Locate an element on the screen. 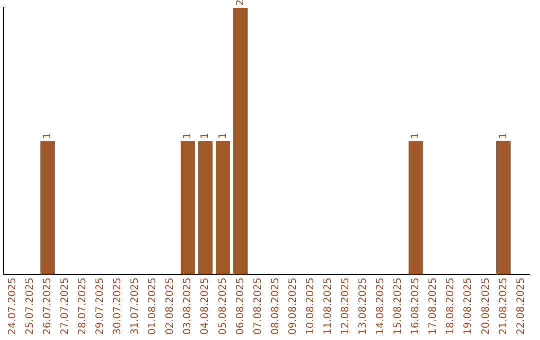 The image size is (540, 340). data-label: 2 is located at coordinates (240, 3).